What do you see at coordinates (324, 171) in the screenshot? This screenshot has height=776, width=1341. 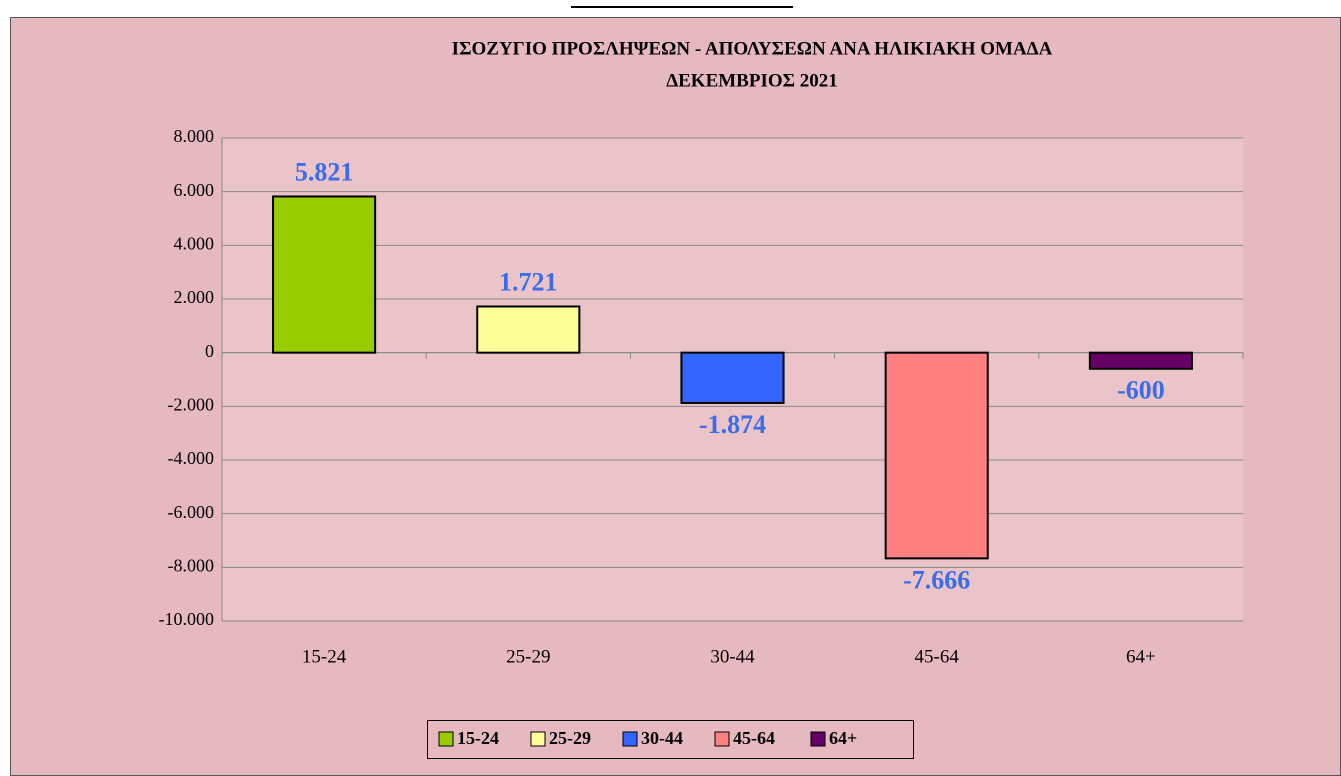 I see `value-label: 5.821` at bounding box center [324, 171].